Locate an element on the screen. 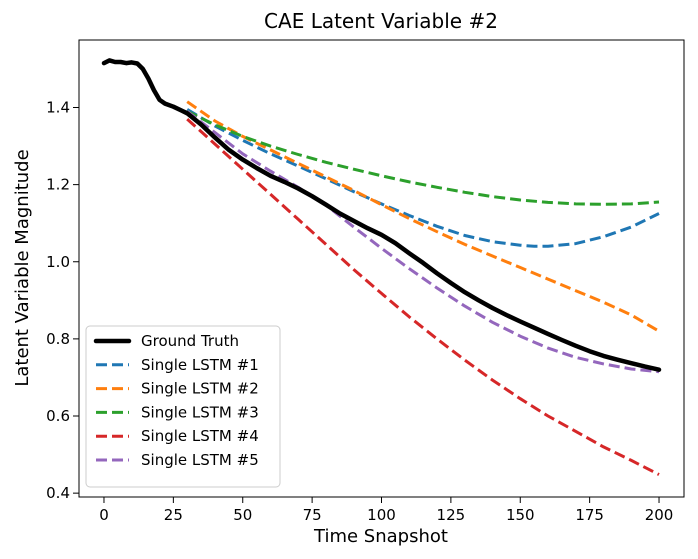  y-tick-label: 1.2 is located at coordinates (58, 185).